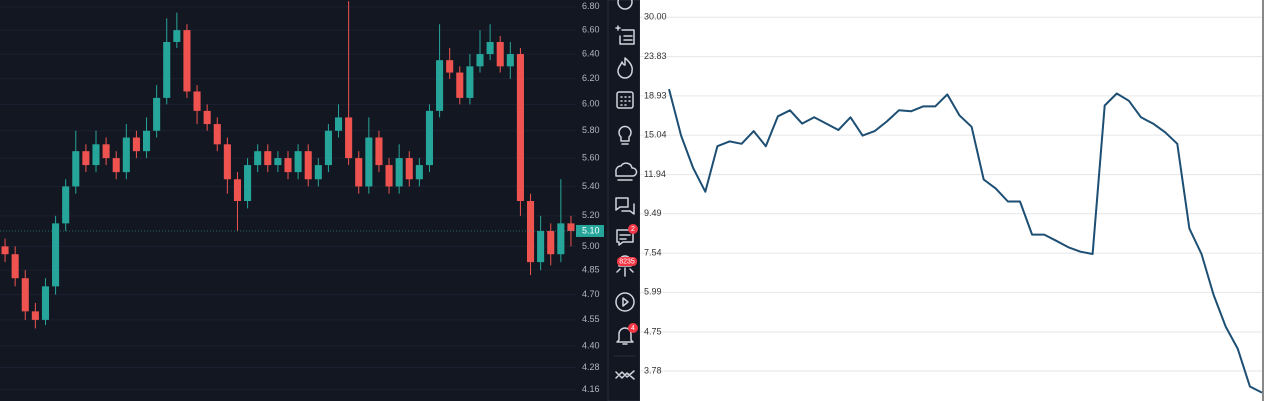  I want to click on ideas-stream-icon, so click(625, 266).